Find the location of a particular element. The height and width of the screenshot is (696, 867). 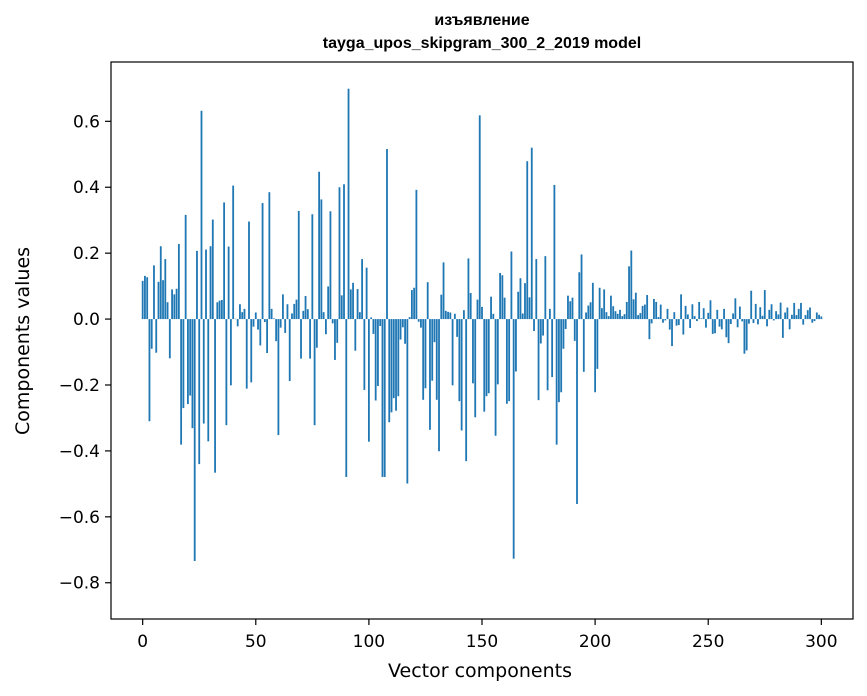

y-tick-label: 0.2 is located at coordinates (86, 254).